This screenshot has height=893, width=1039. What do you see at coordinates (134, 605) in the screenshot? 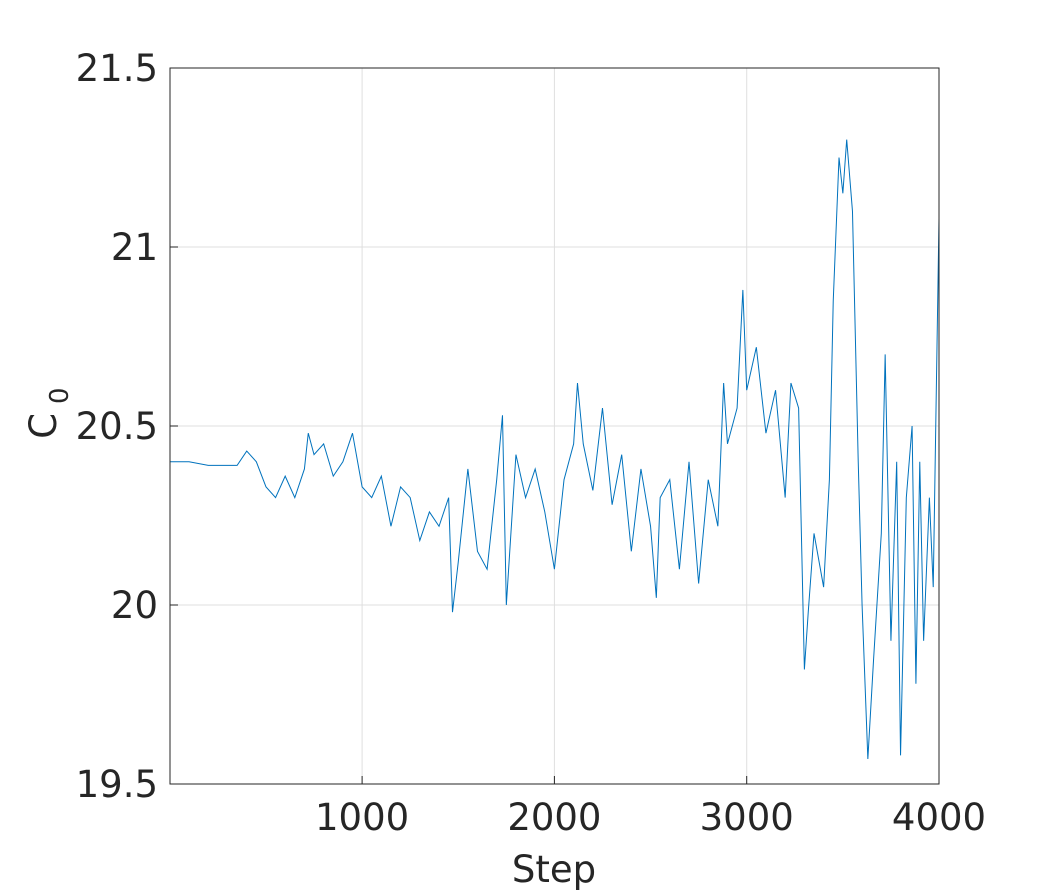
I see `y-tick-label: 20` at bounding box center [134, 605].